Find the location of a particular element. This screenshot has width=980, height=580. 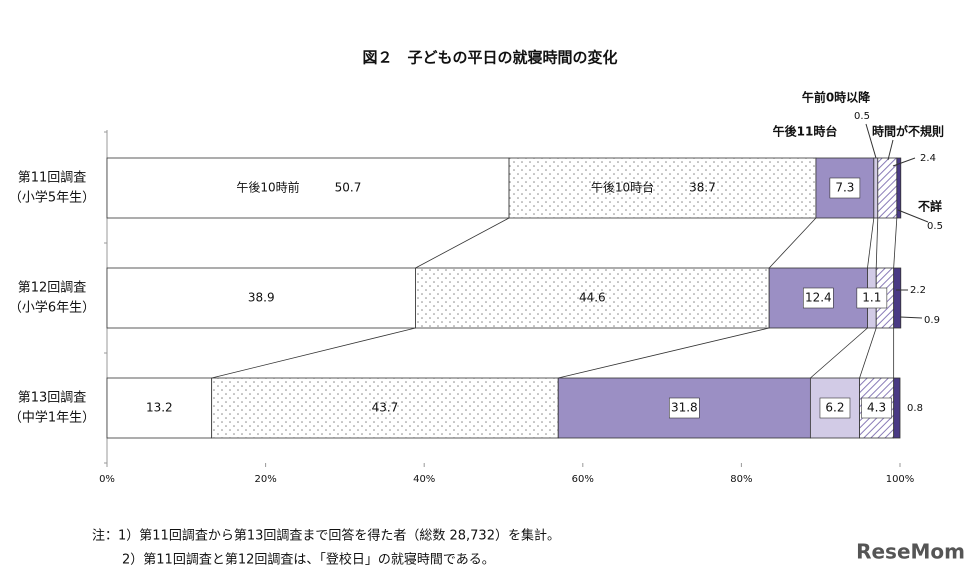

category-label: 第12回調査 is located at coordinates (52, 288).